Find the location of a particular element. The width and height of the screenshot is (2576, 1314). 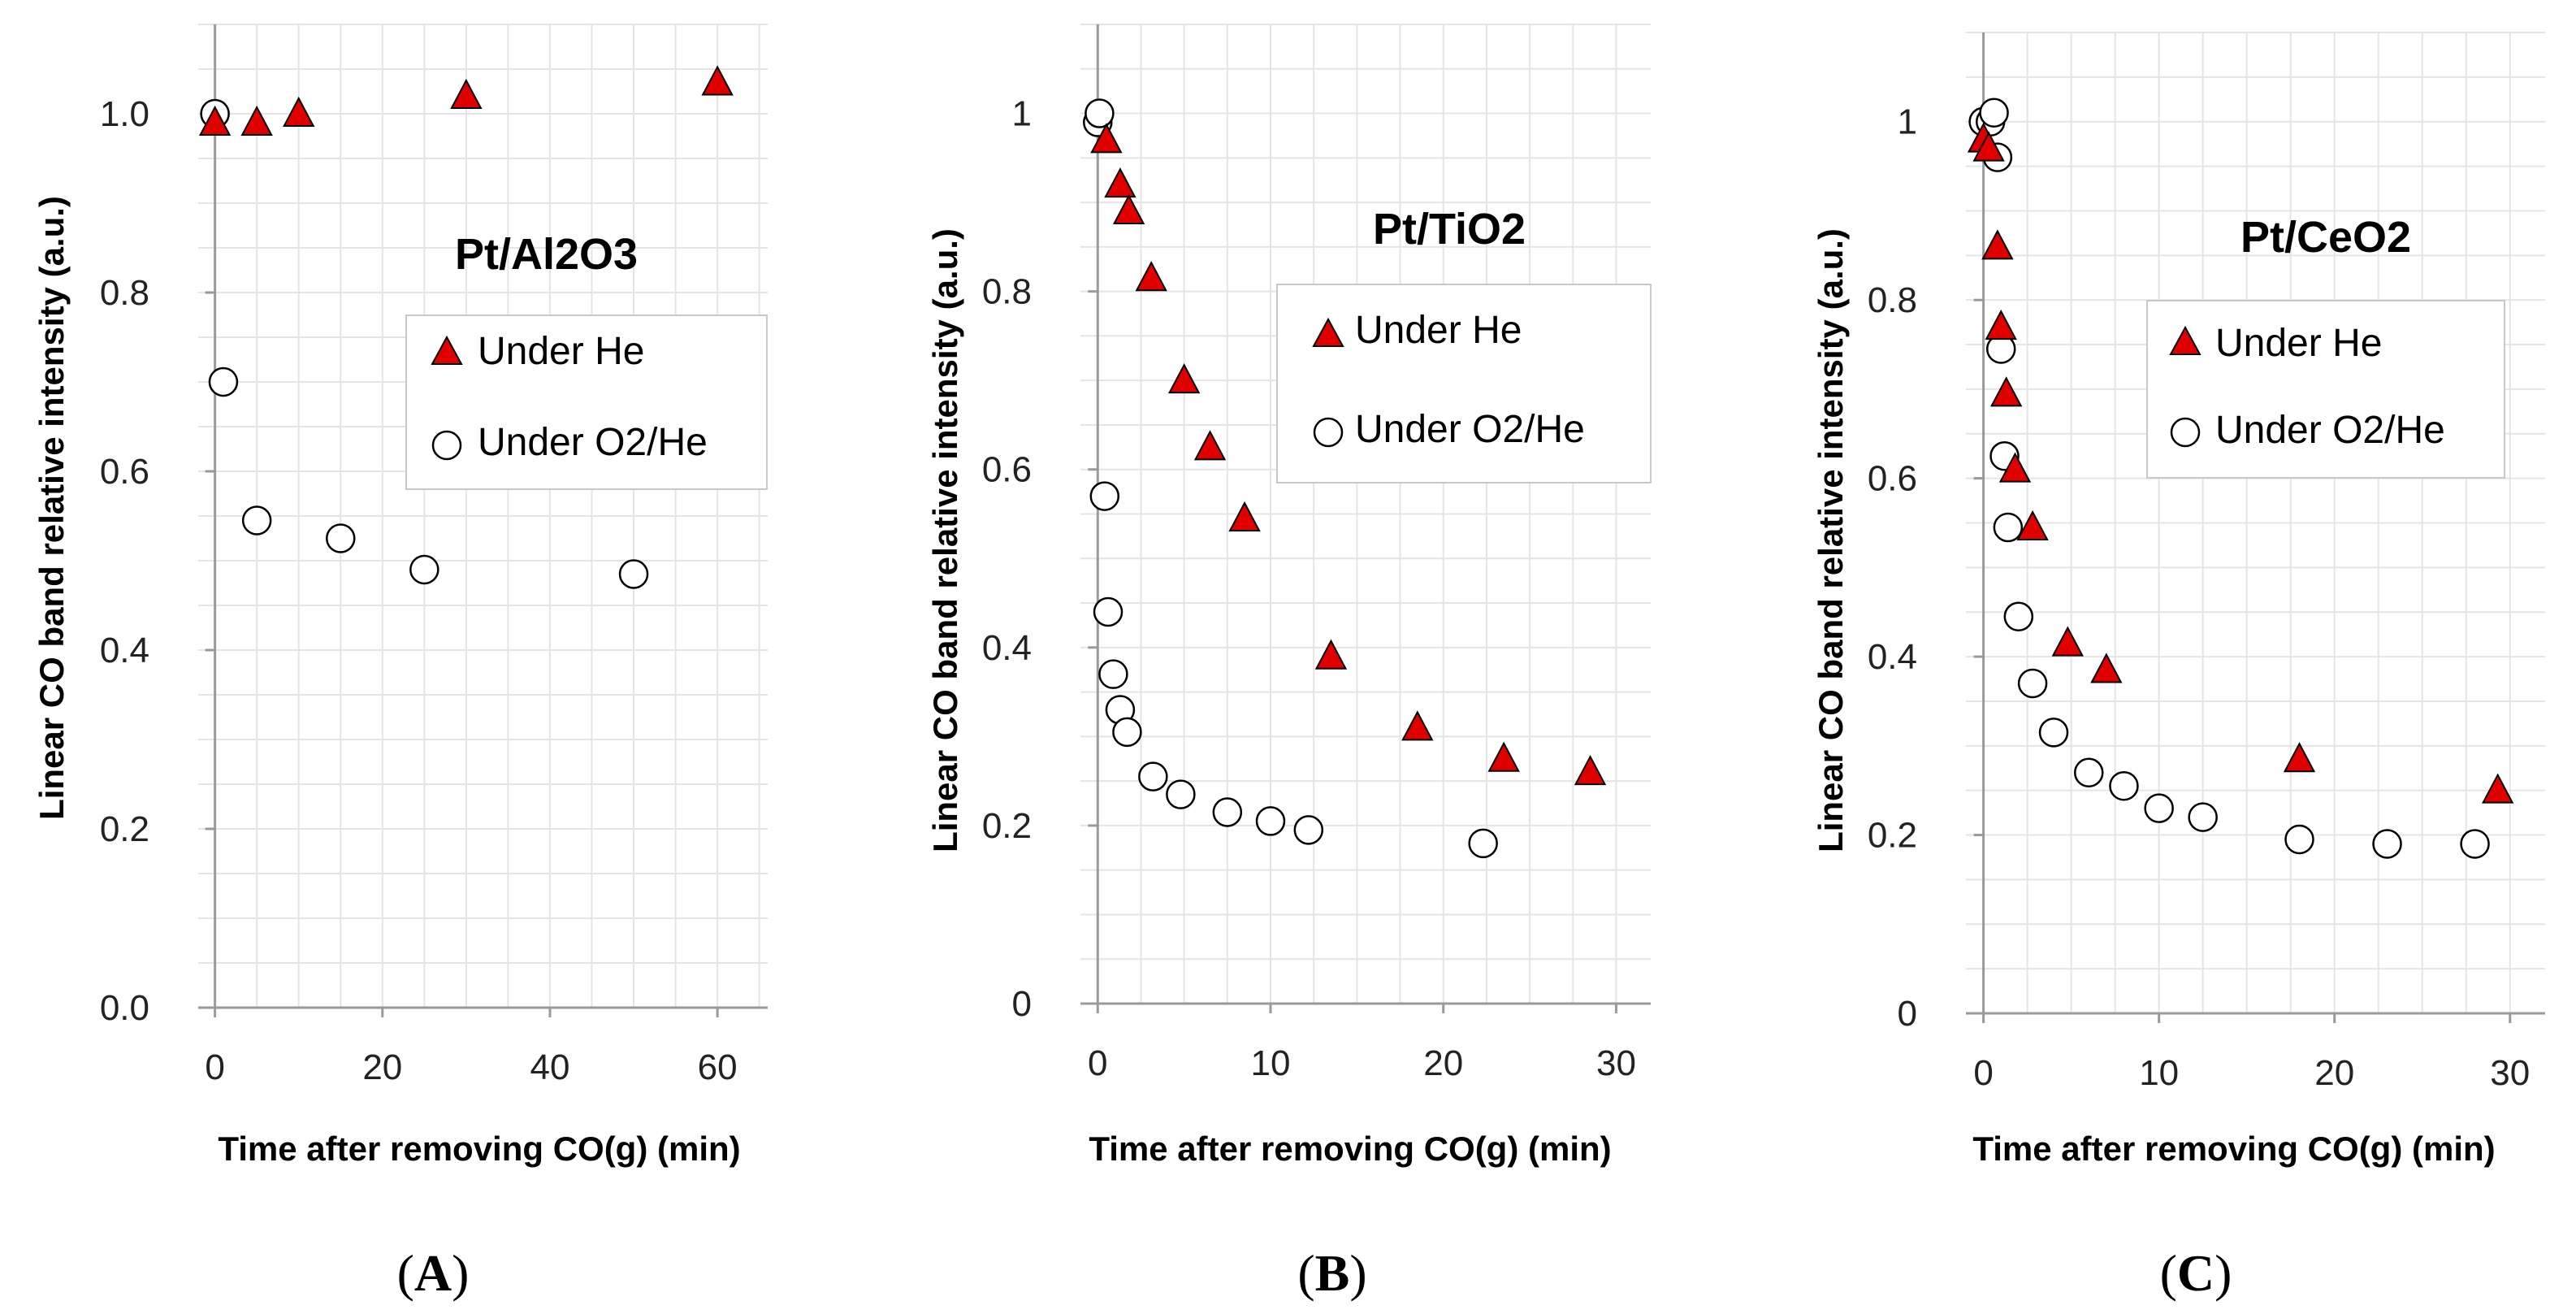

panel-b-x-ticks: 0 10 20 30 is located at coordinates (1362, 1043).